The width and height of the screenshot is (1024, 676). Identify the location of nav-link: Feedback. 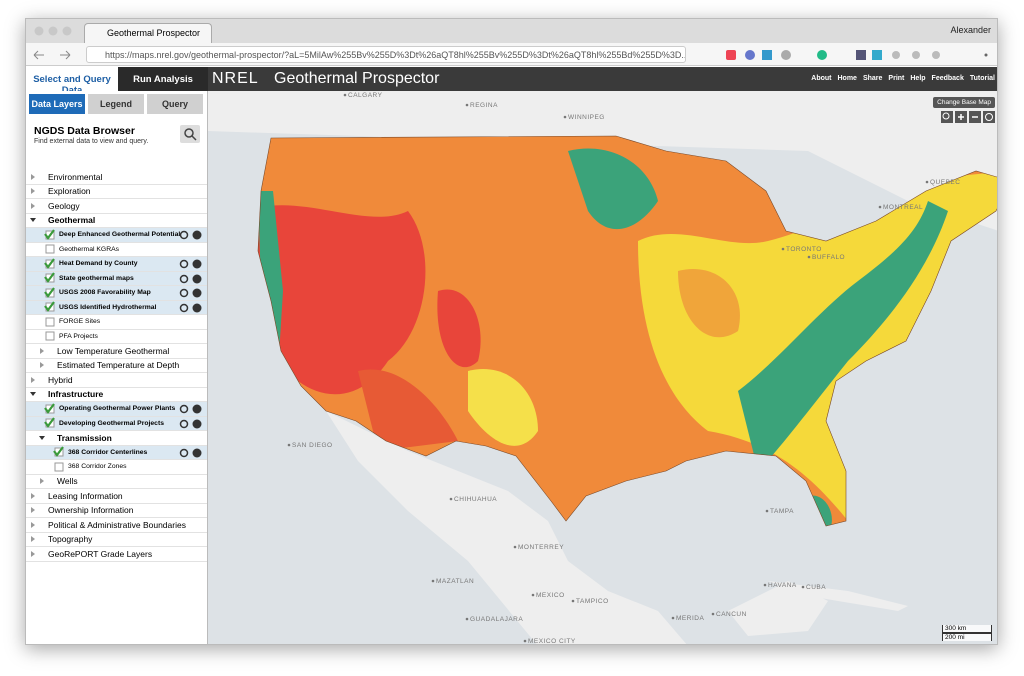
(947, 78).